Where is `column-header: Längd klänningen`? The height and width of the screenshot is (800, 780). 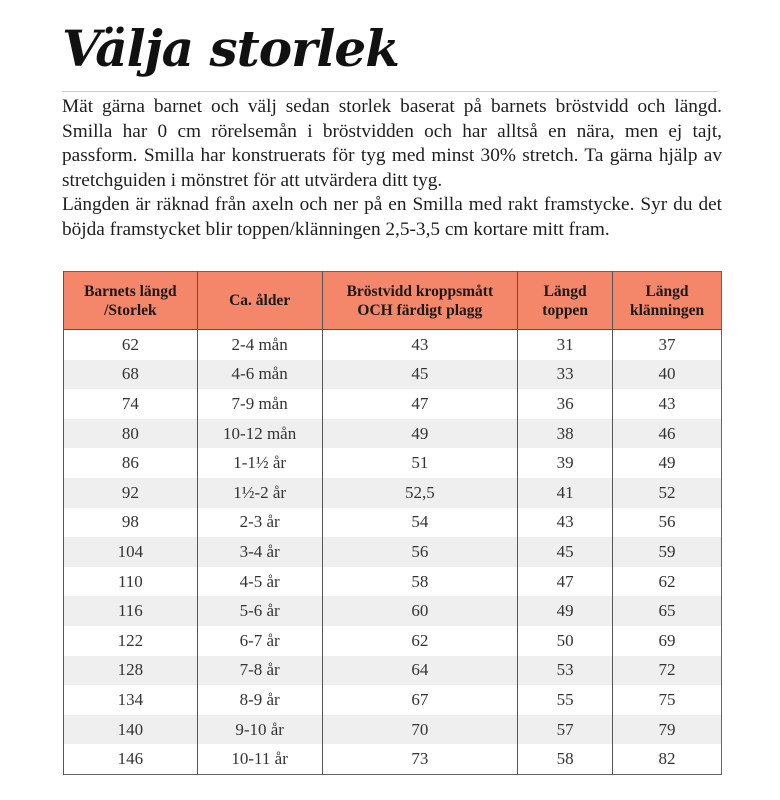 column-header: Längd klänningen is located at coordinates (667, 300).